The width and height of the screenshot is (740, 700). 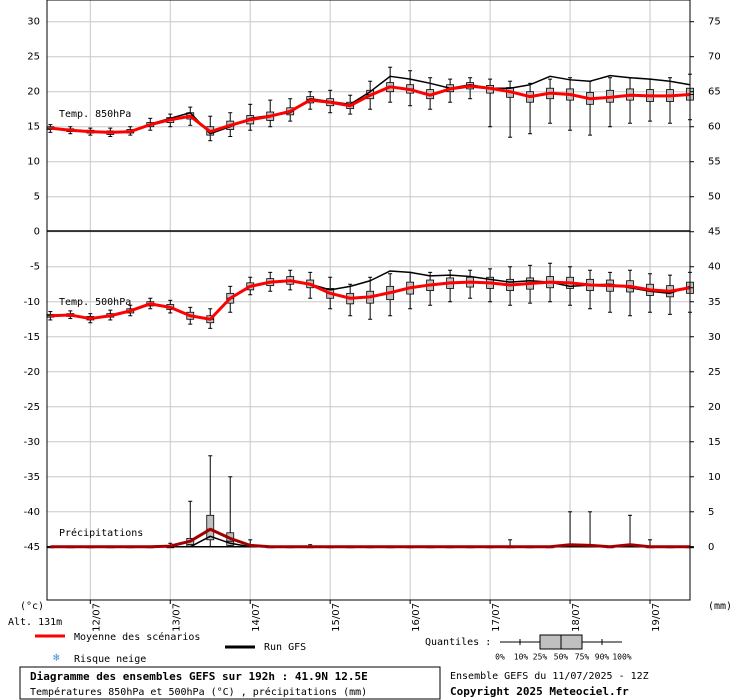 I want to click on snow-icon: ❄, so click(x=56, y=657).